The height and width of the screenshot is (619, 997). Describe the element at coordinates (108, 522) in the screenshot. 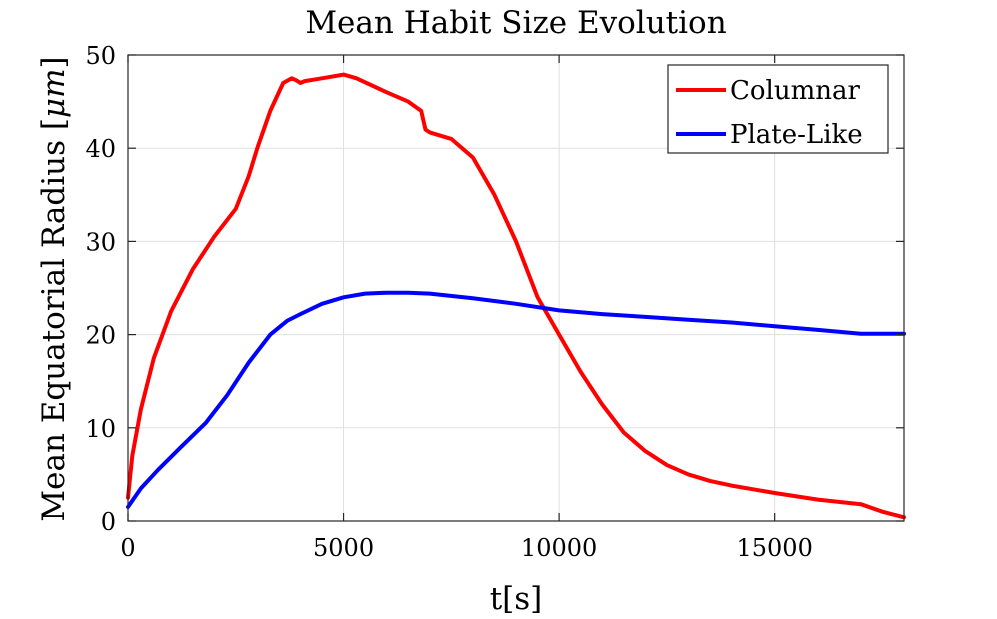

I see `y-tick-label: 0` at that location.